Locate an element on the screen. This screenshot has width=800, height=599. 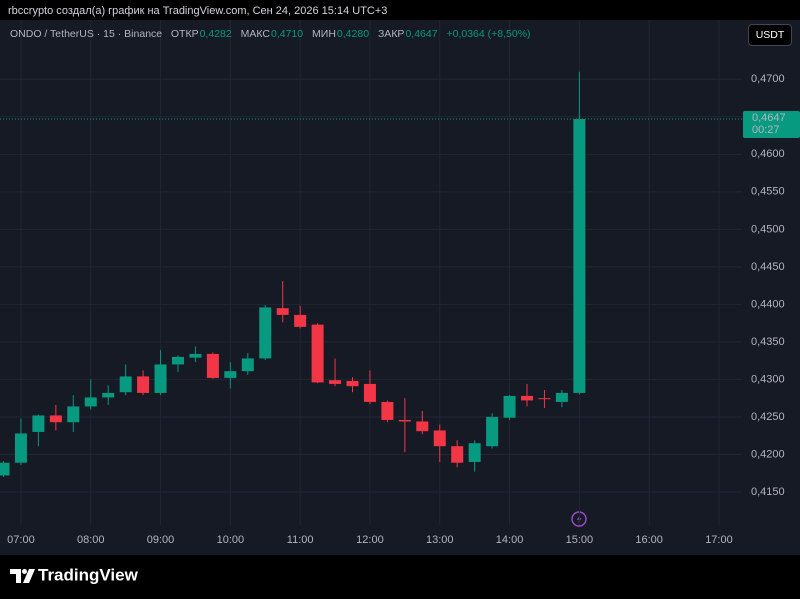
low-value: 0,4280 is located at coordinates (353, 34).